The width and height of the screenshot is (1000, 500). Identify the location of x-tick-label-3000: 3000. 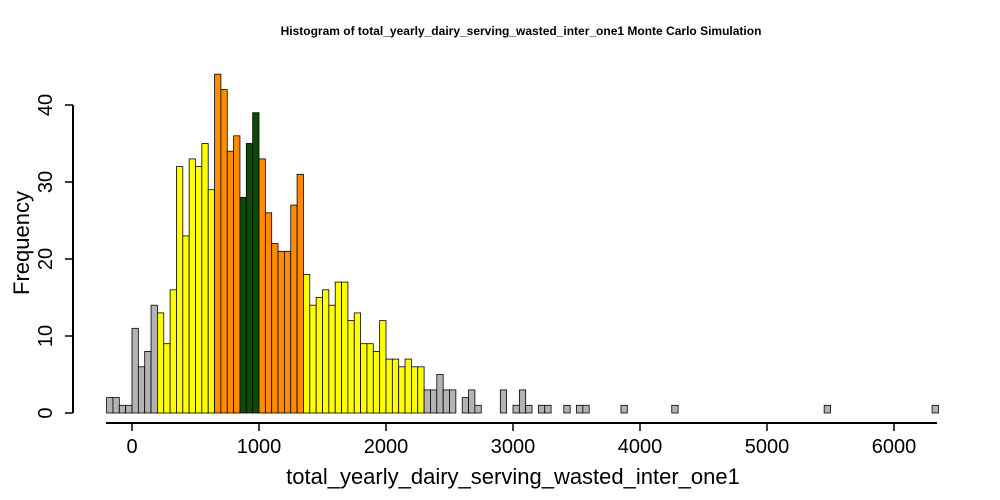
(513, 447).